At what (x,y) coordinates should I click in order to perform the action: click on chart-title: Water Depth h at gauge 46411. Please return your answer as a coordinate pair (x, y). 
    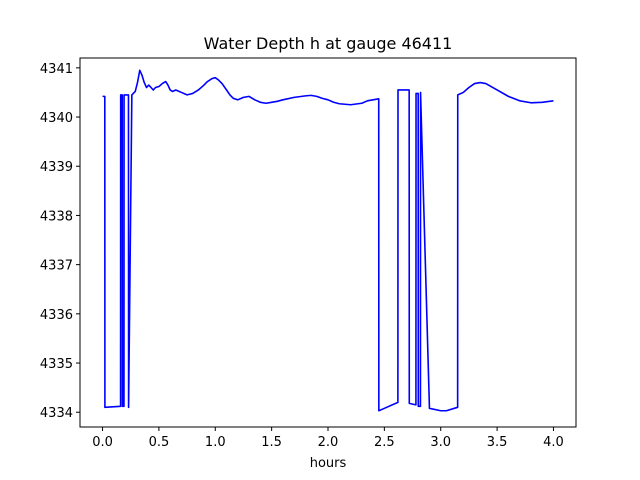
    Looking at the image, I should click on (328, 43).